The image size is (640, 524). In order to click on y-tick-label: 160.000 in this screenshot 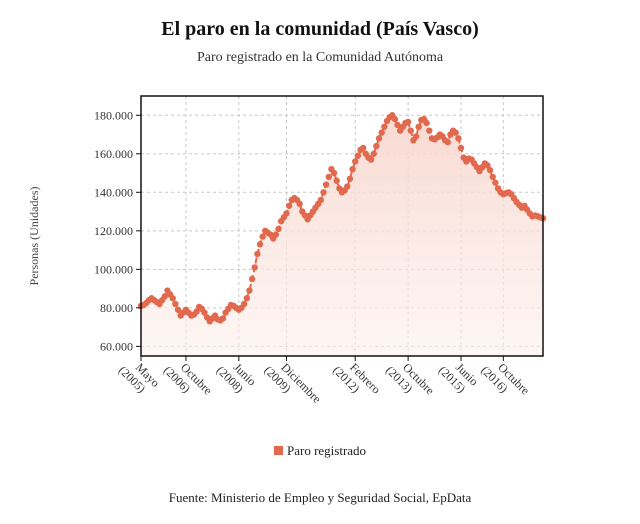, I will do `click(113, 154)`.